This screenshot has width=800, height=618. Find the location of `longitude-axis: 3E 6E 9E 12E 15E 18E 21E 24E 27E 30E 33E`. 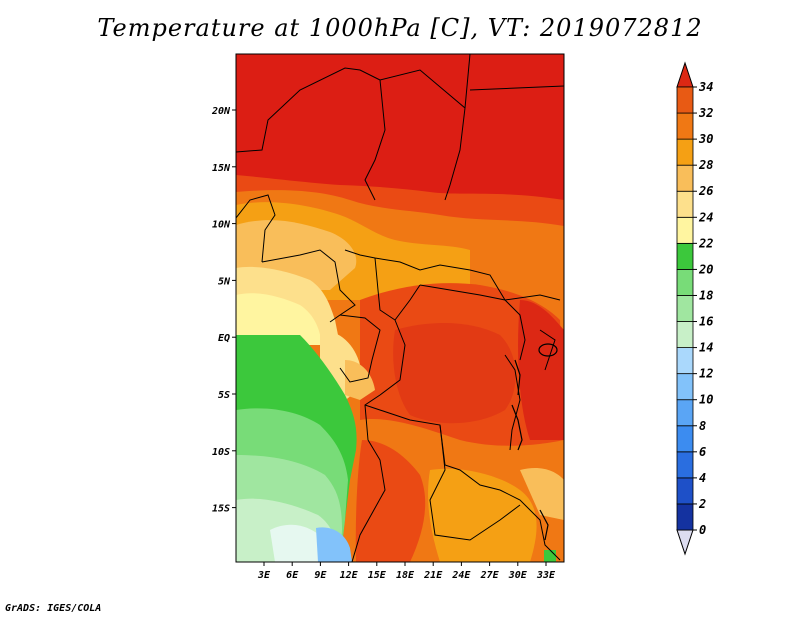

longitude-axis: 3E 6E 9E 12E 15E 18E 21E 24E 27E 30E 33E is located at coordinates (406, 571).